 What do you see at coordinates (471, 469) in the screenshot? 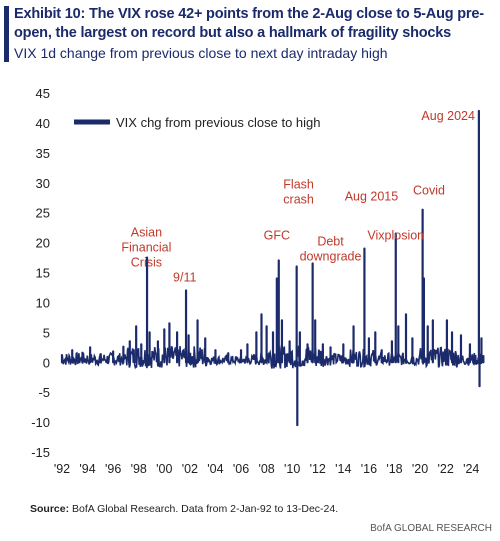
I see `x-tick-label: '24` at bounding box center [471, 469].